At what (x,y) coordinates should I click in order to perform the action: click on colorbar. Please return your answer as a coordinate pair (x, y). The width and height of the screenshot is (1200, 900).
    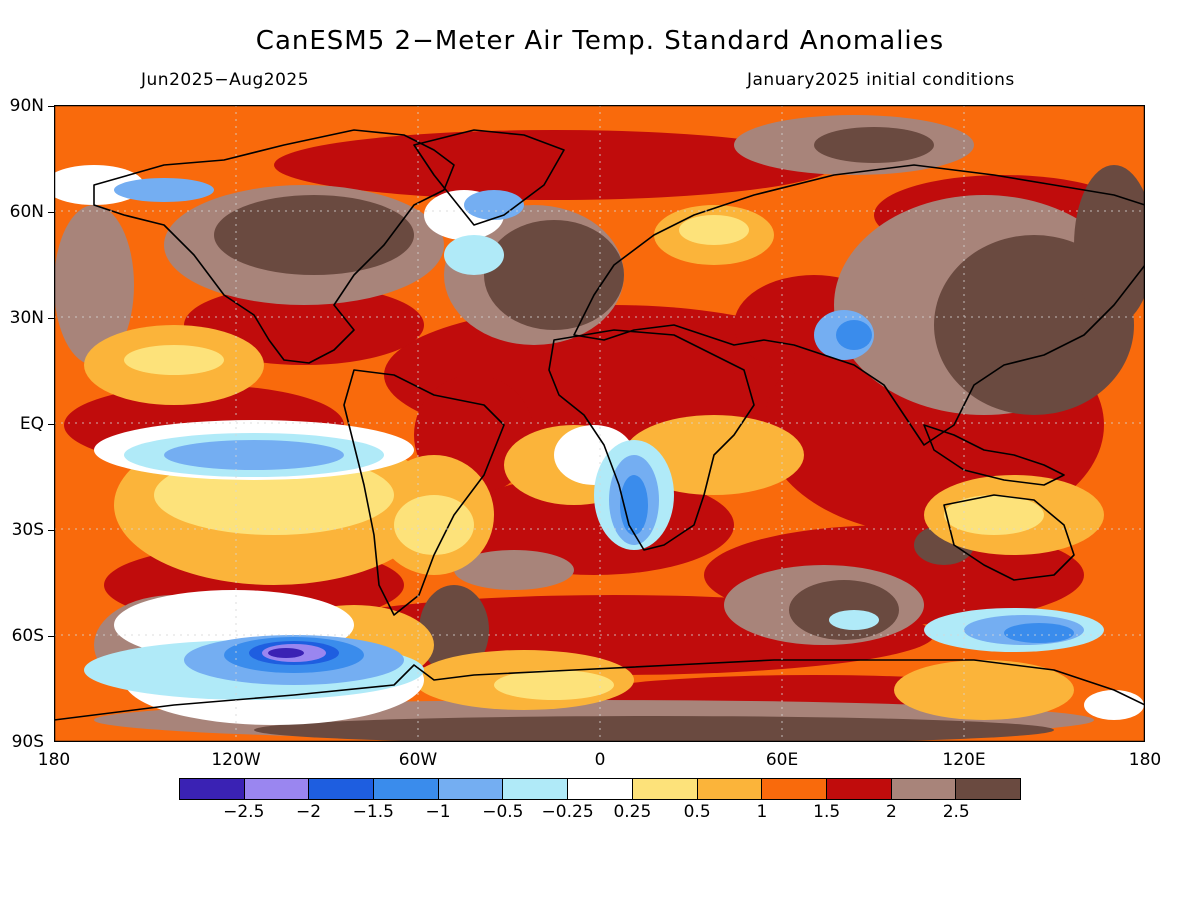
    Looking at the image, I should click on (600, 789).